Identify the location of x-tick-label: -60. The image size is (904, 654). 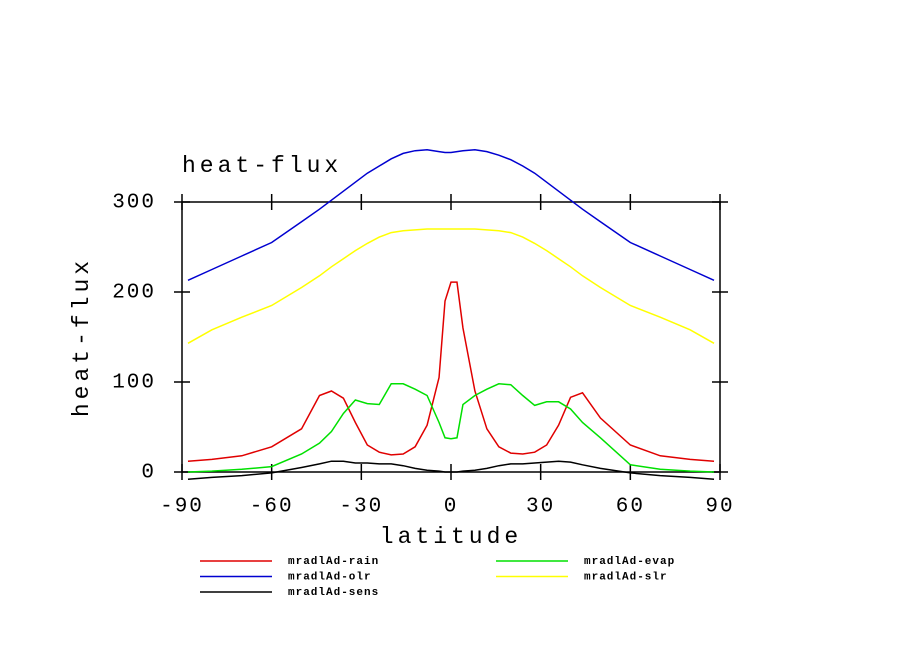
(272, 507).